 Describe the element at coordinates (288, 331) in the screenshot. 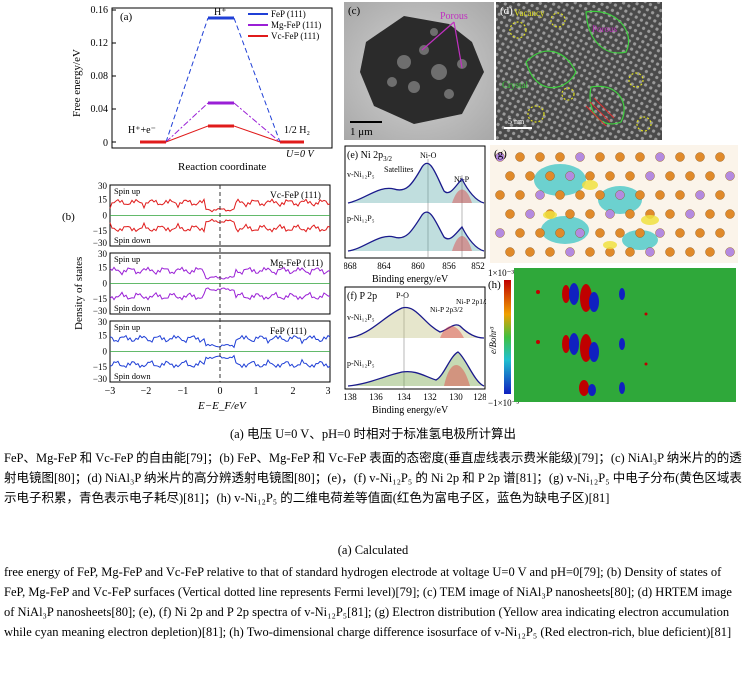

I see `subplot-title: FeP (111)` at that location.